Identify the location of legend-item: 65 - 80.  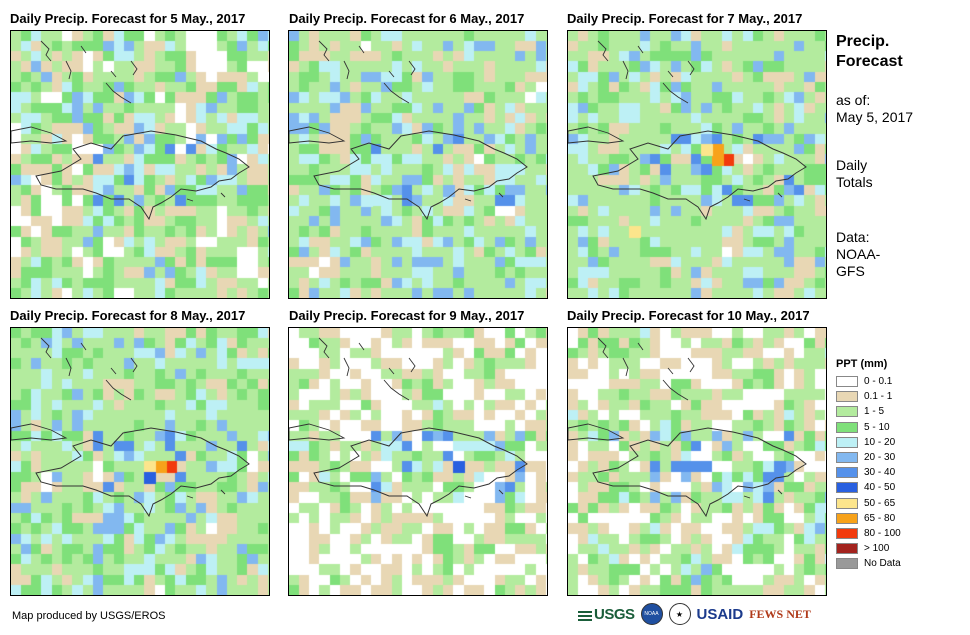
(868, 518).